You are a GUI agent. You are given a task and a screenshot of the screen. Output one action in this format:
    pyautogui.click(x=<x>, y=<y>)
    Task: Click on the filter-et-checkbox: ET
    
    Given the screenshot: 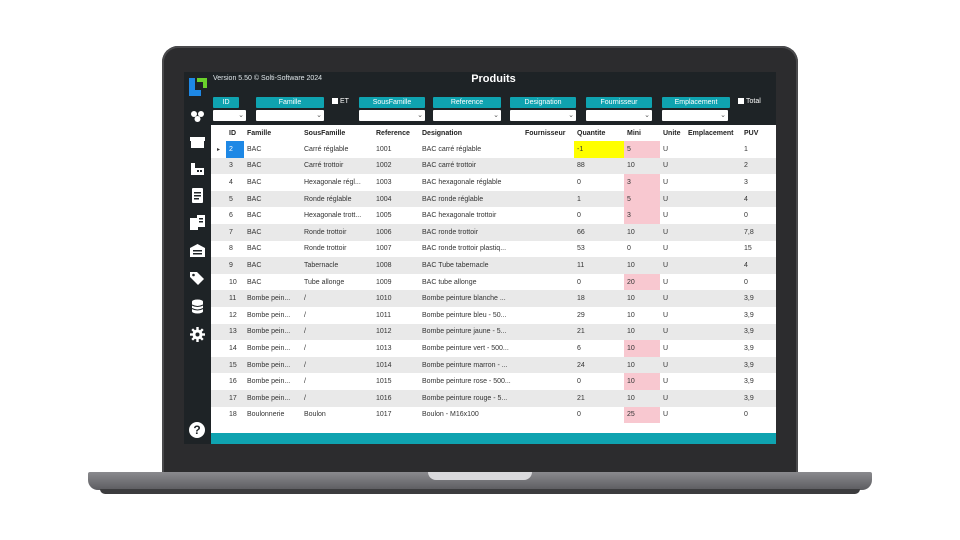 What is the action you would take?
    pyautogui.click(x=340, y=101)
    